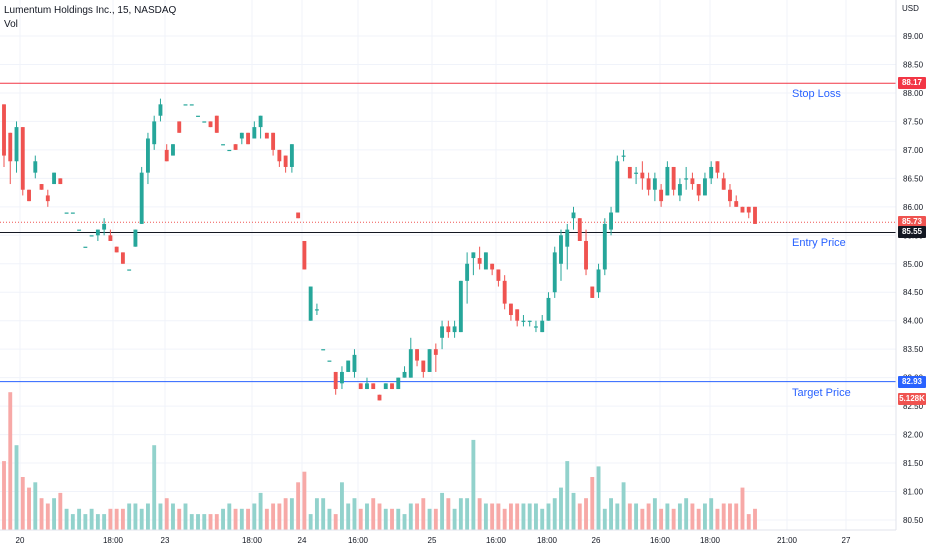 Image resolution: width=932 pixels, height=550 pixels. I want to click on time-tick-label: 23, so click(165, 540).